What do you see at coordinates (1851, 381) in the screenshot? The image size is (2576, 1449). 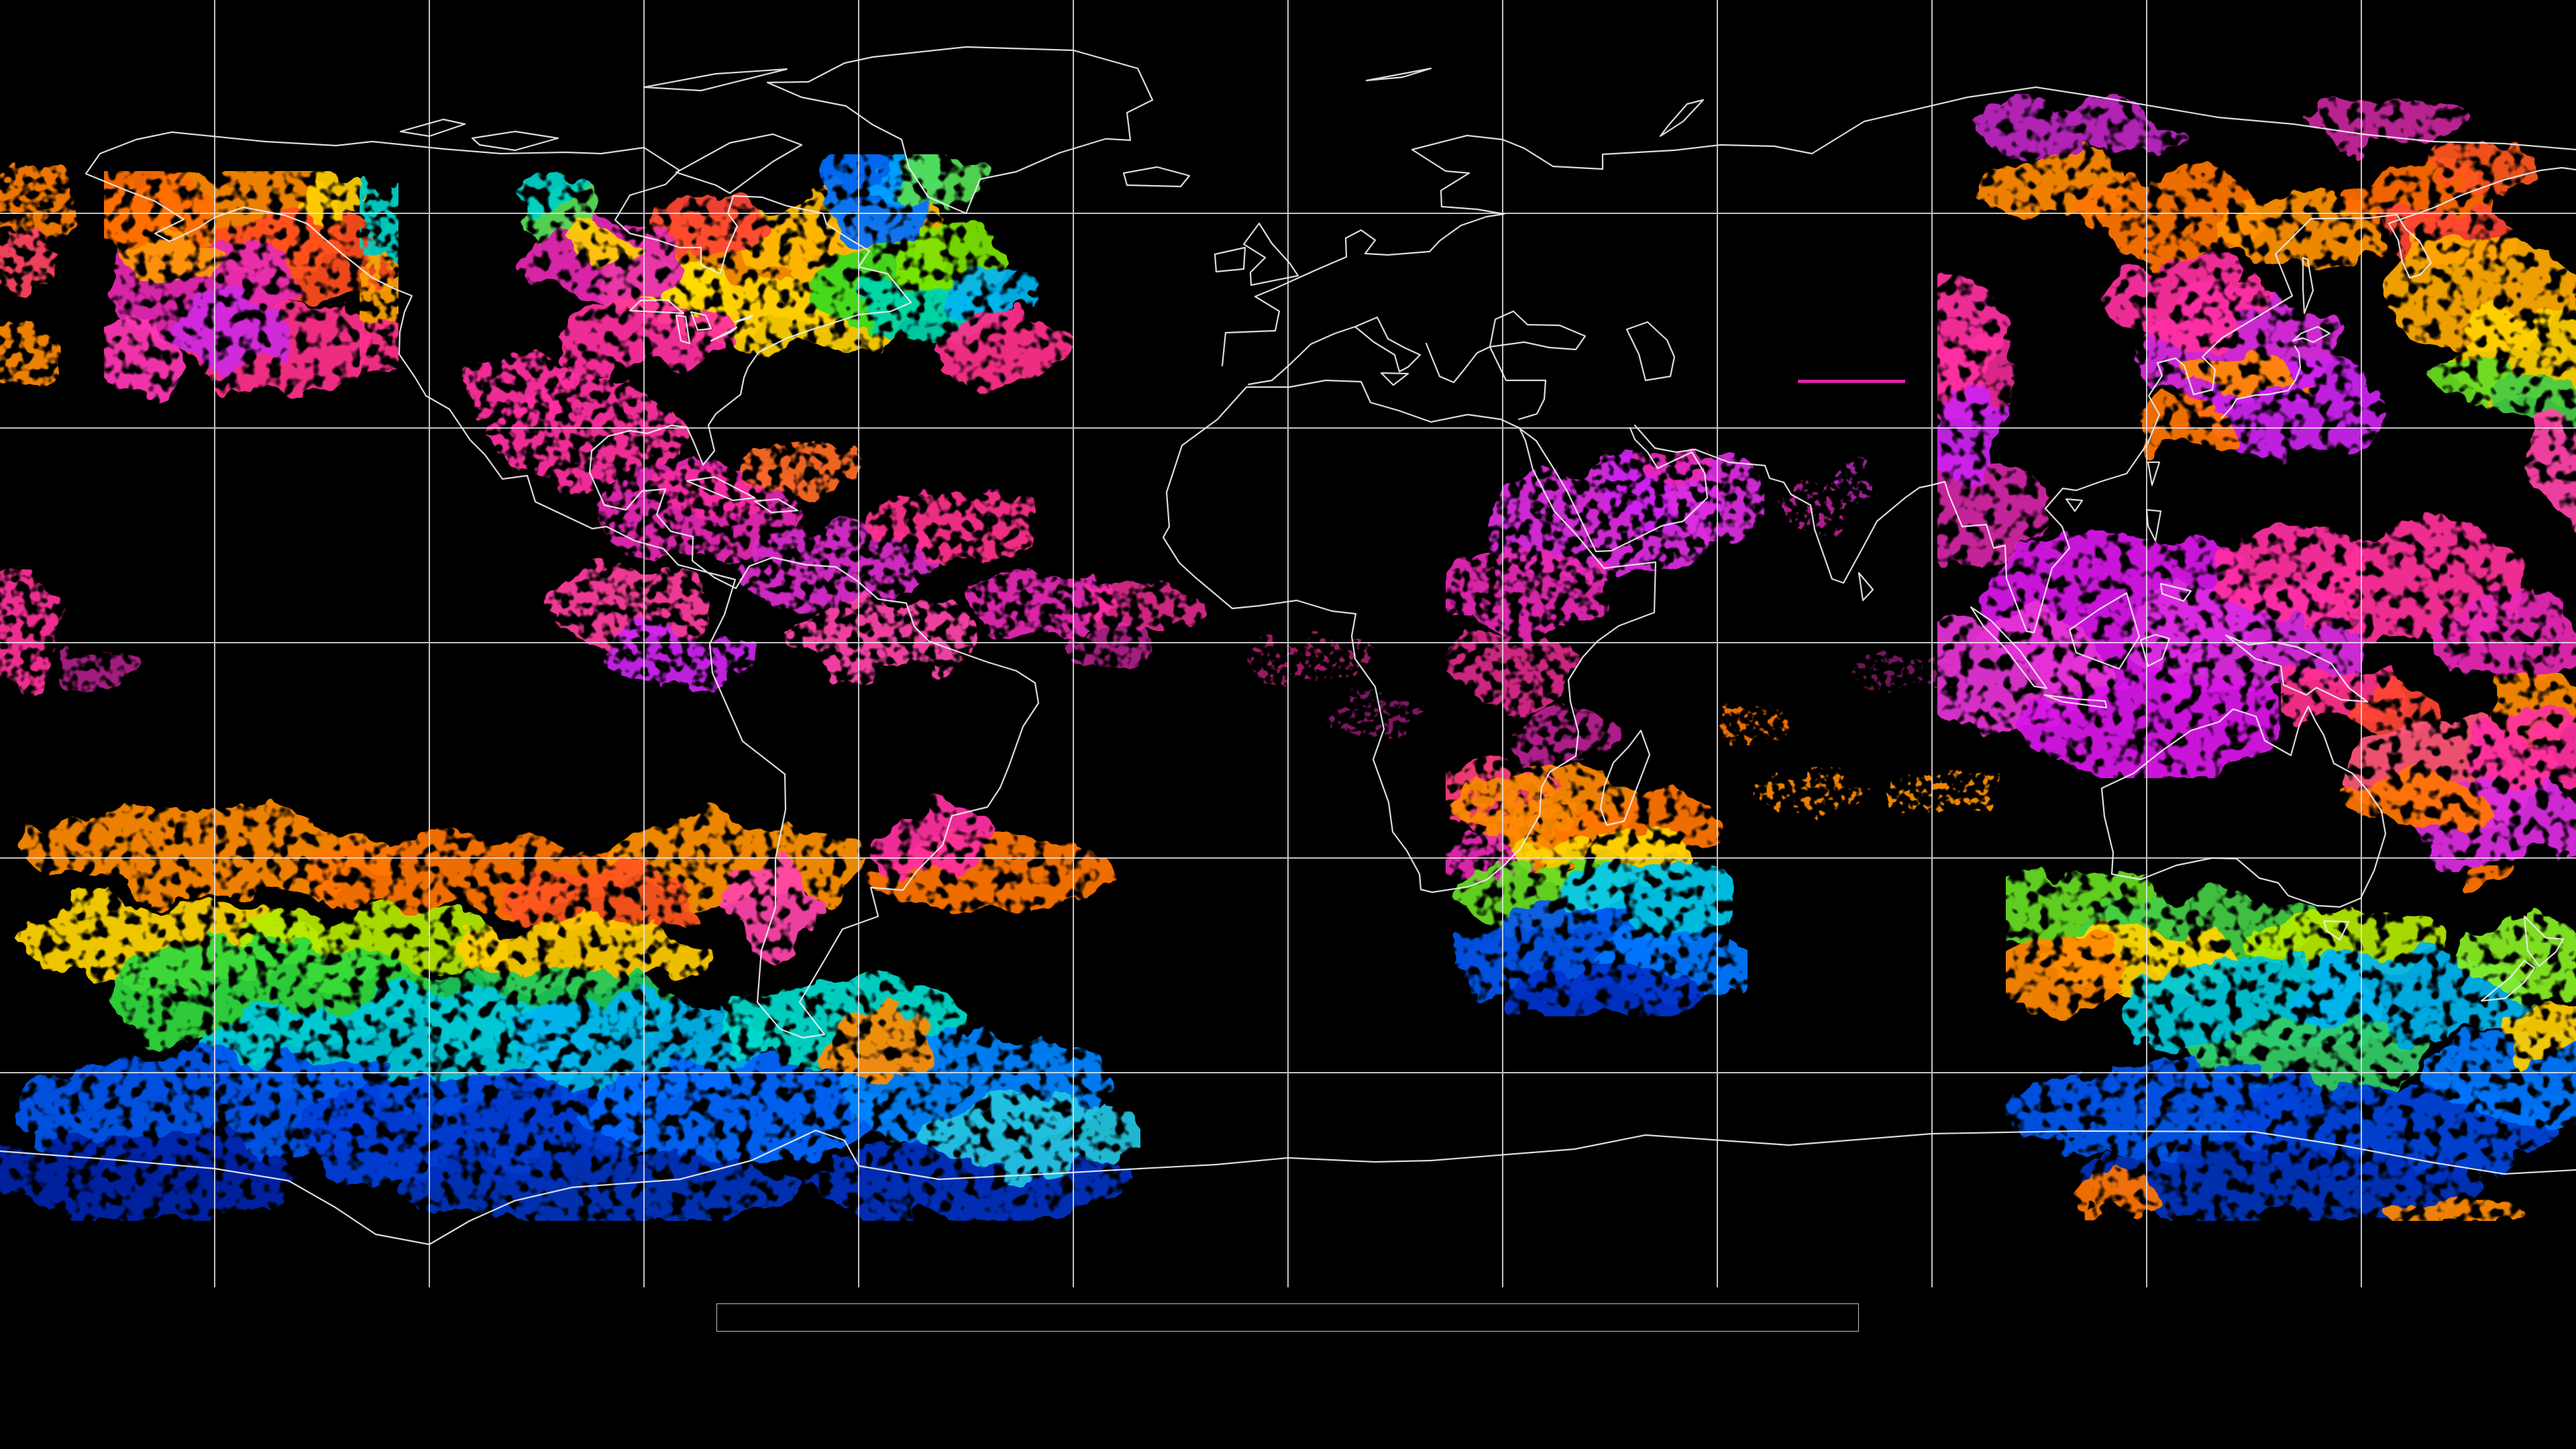 I see `data-artifact-line` at bounding box center [1851, 381].